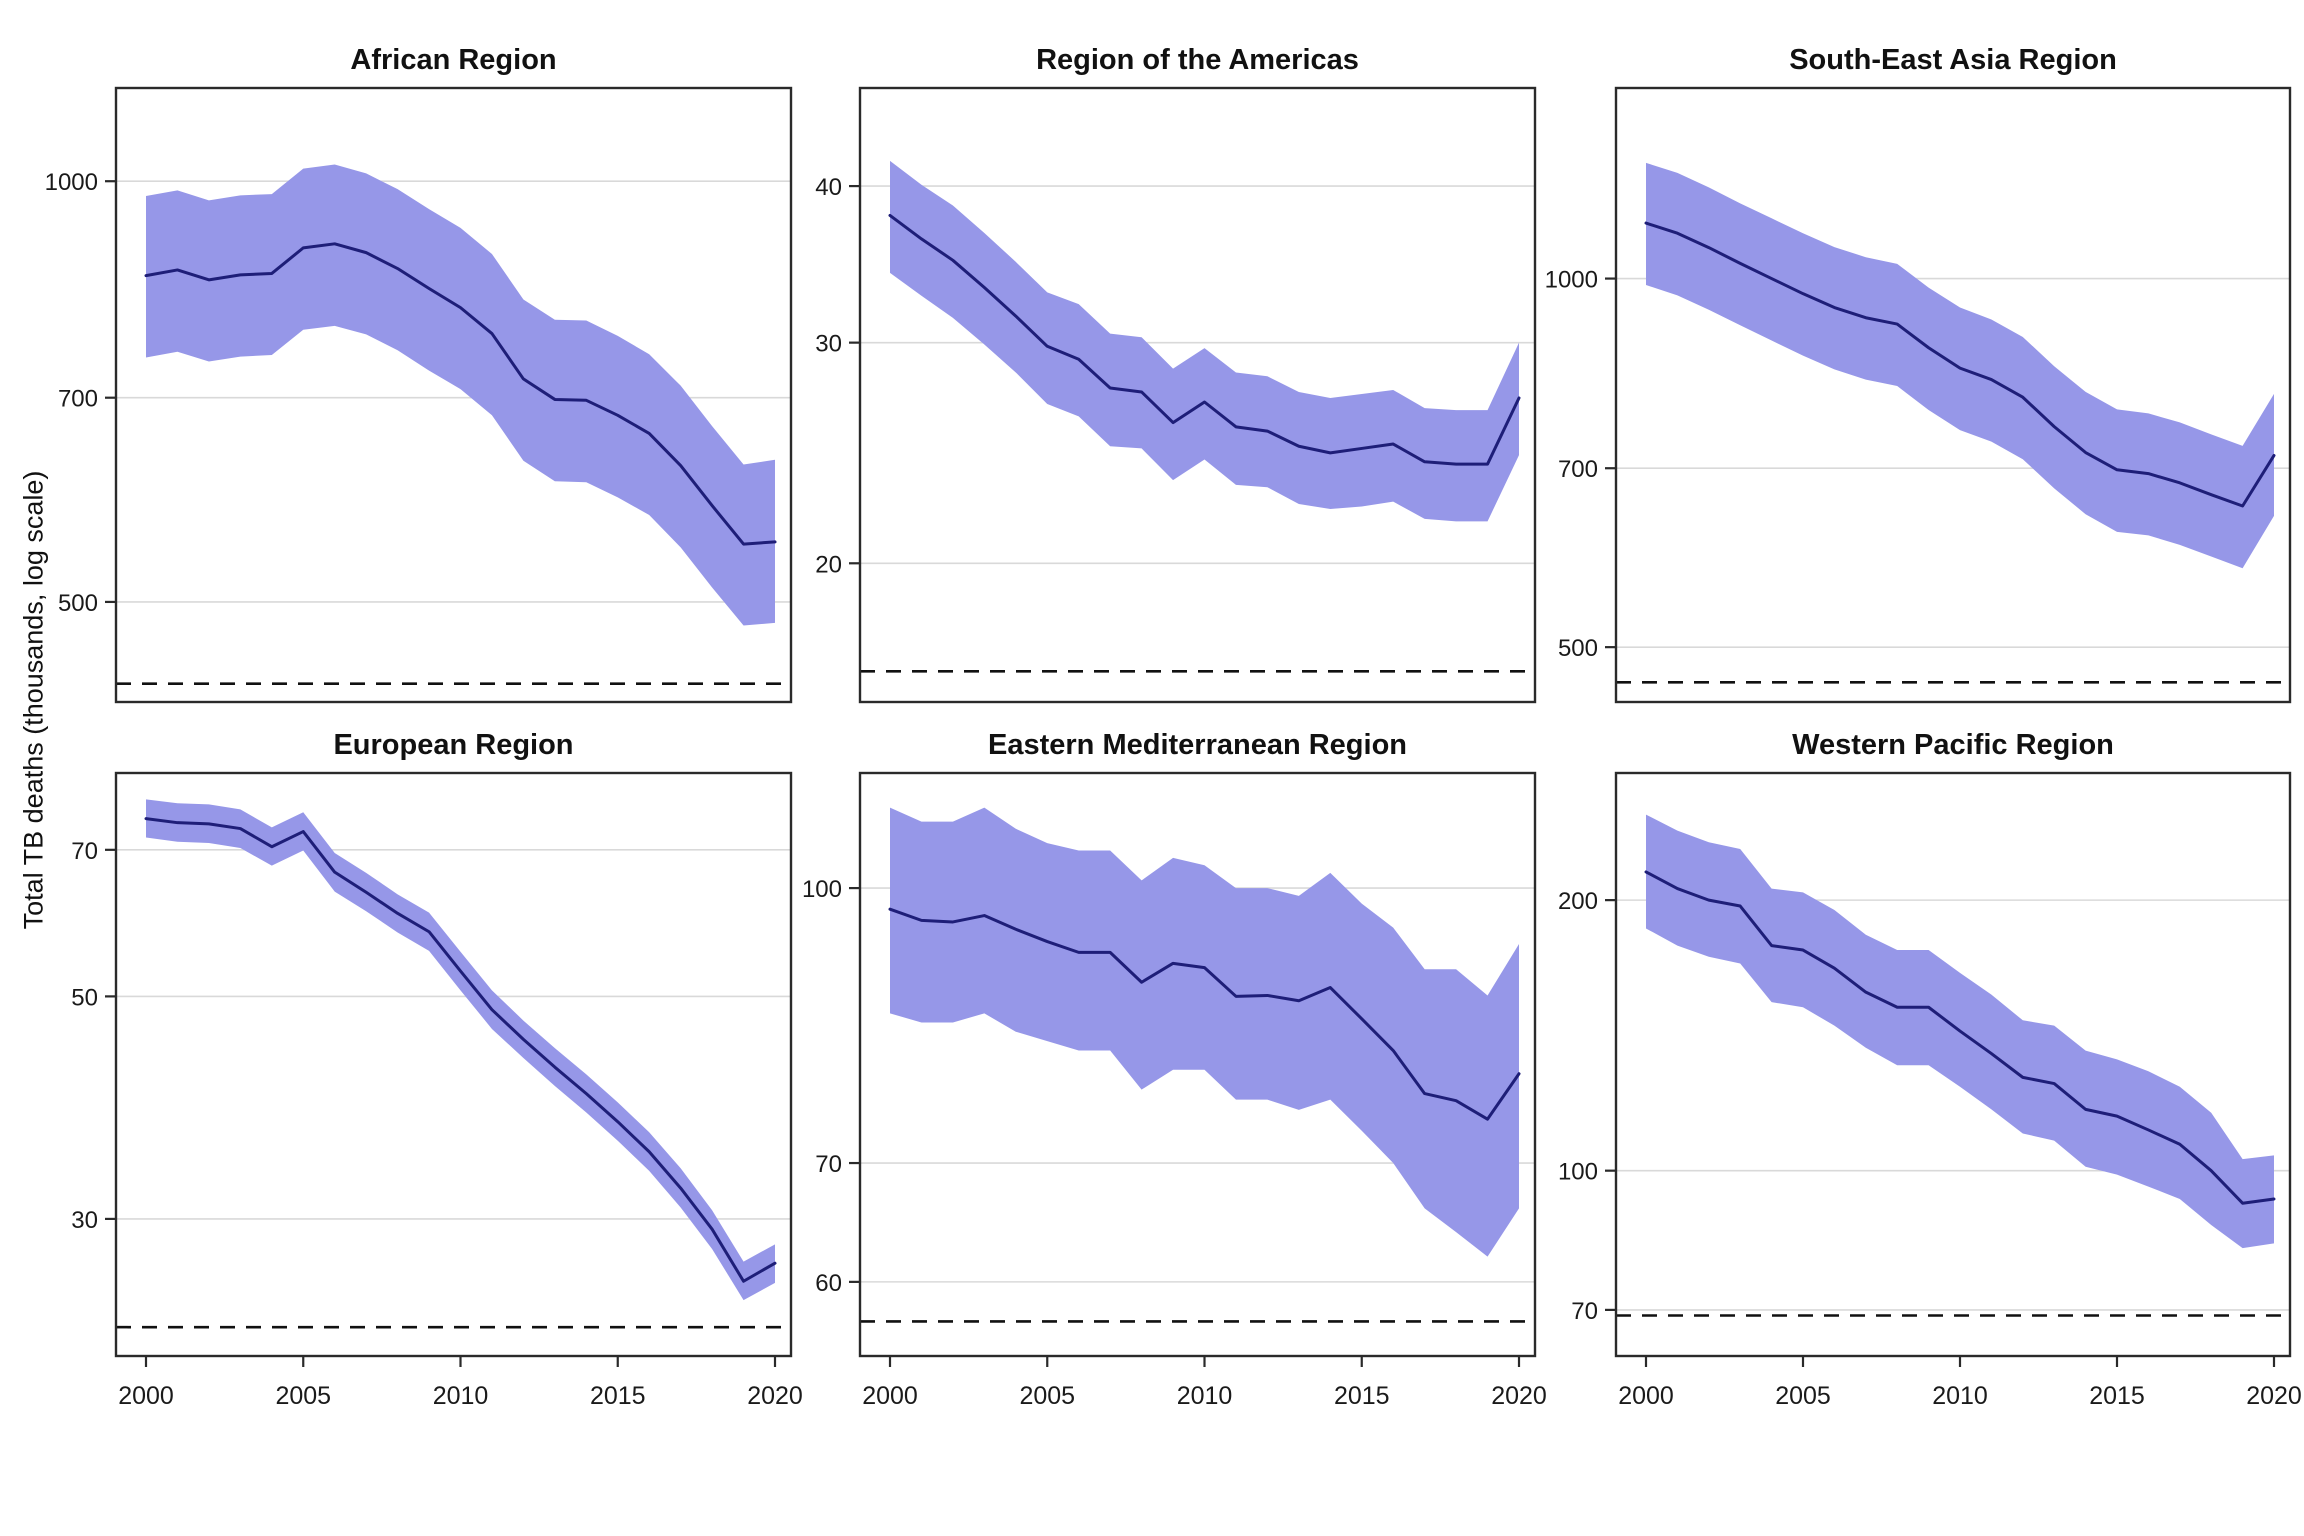 This screenshot has width=2304, height=1536. What do you see at coordinates (828, 1164) in the screenshot?
I see `y-tick-label-eastern-mediterranean-region: 70` at bounding box center [828, 1164].